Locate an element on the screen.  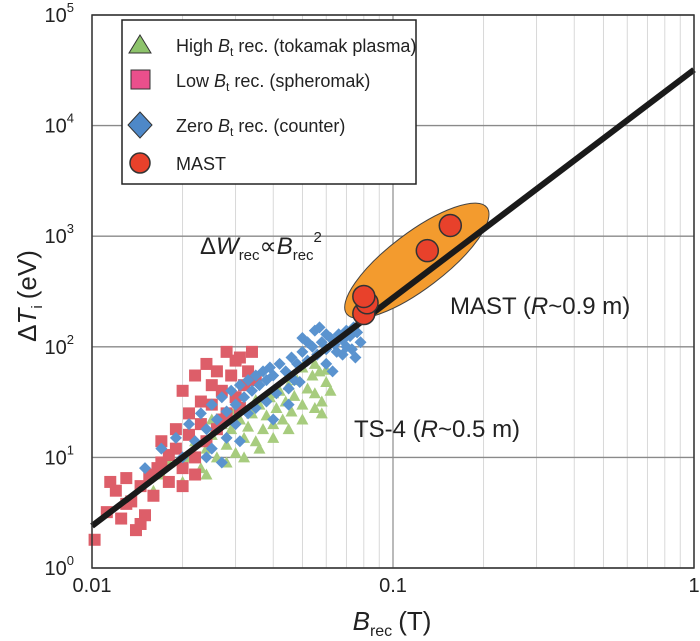
y-tick-label: 10² is located at coordinates (59, 345).